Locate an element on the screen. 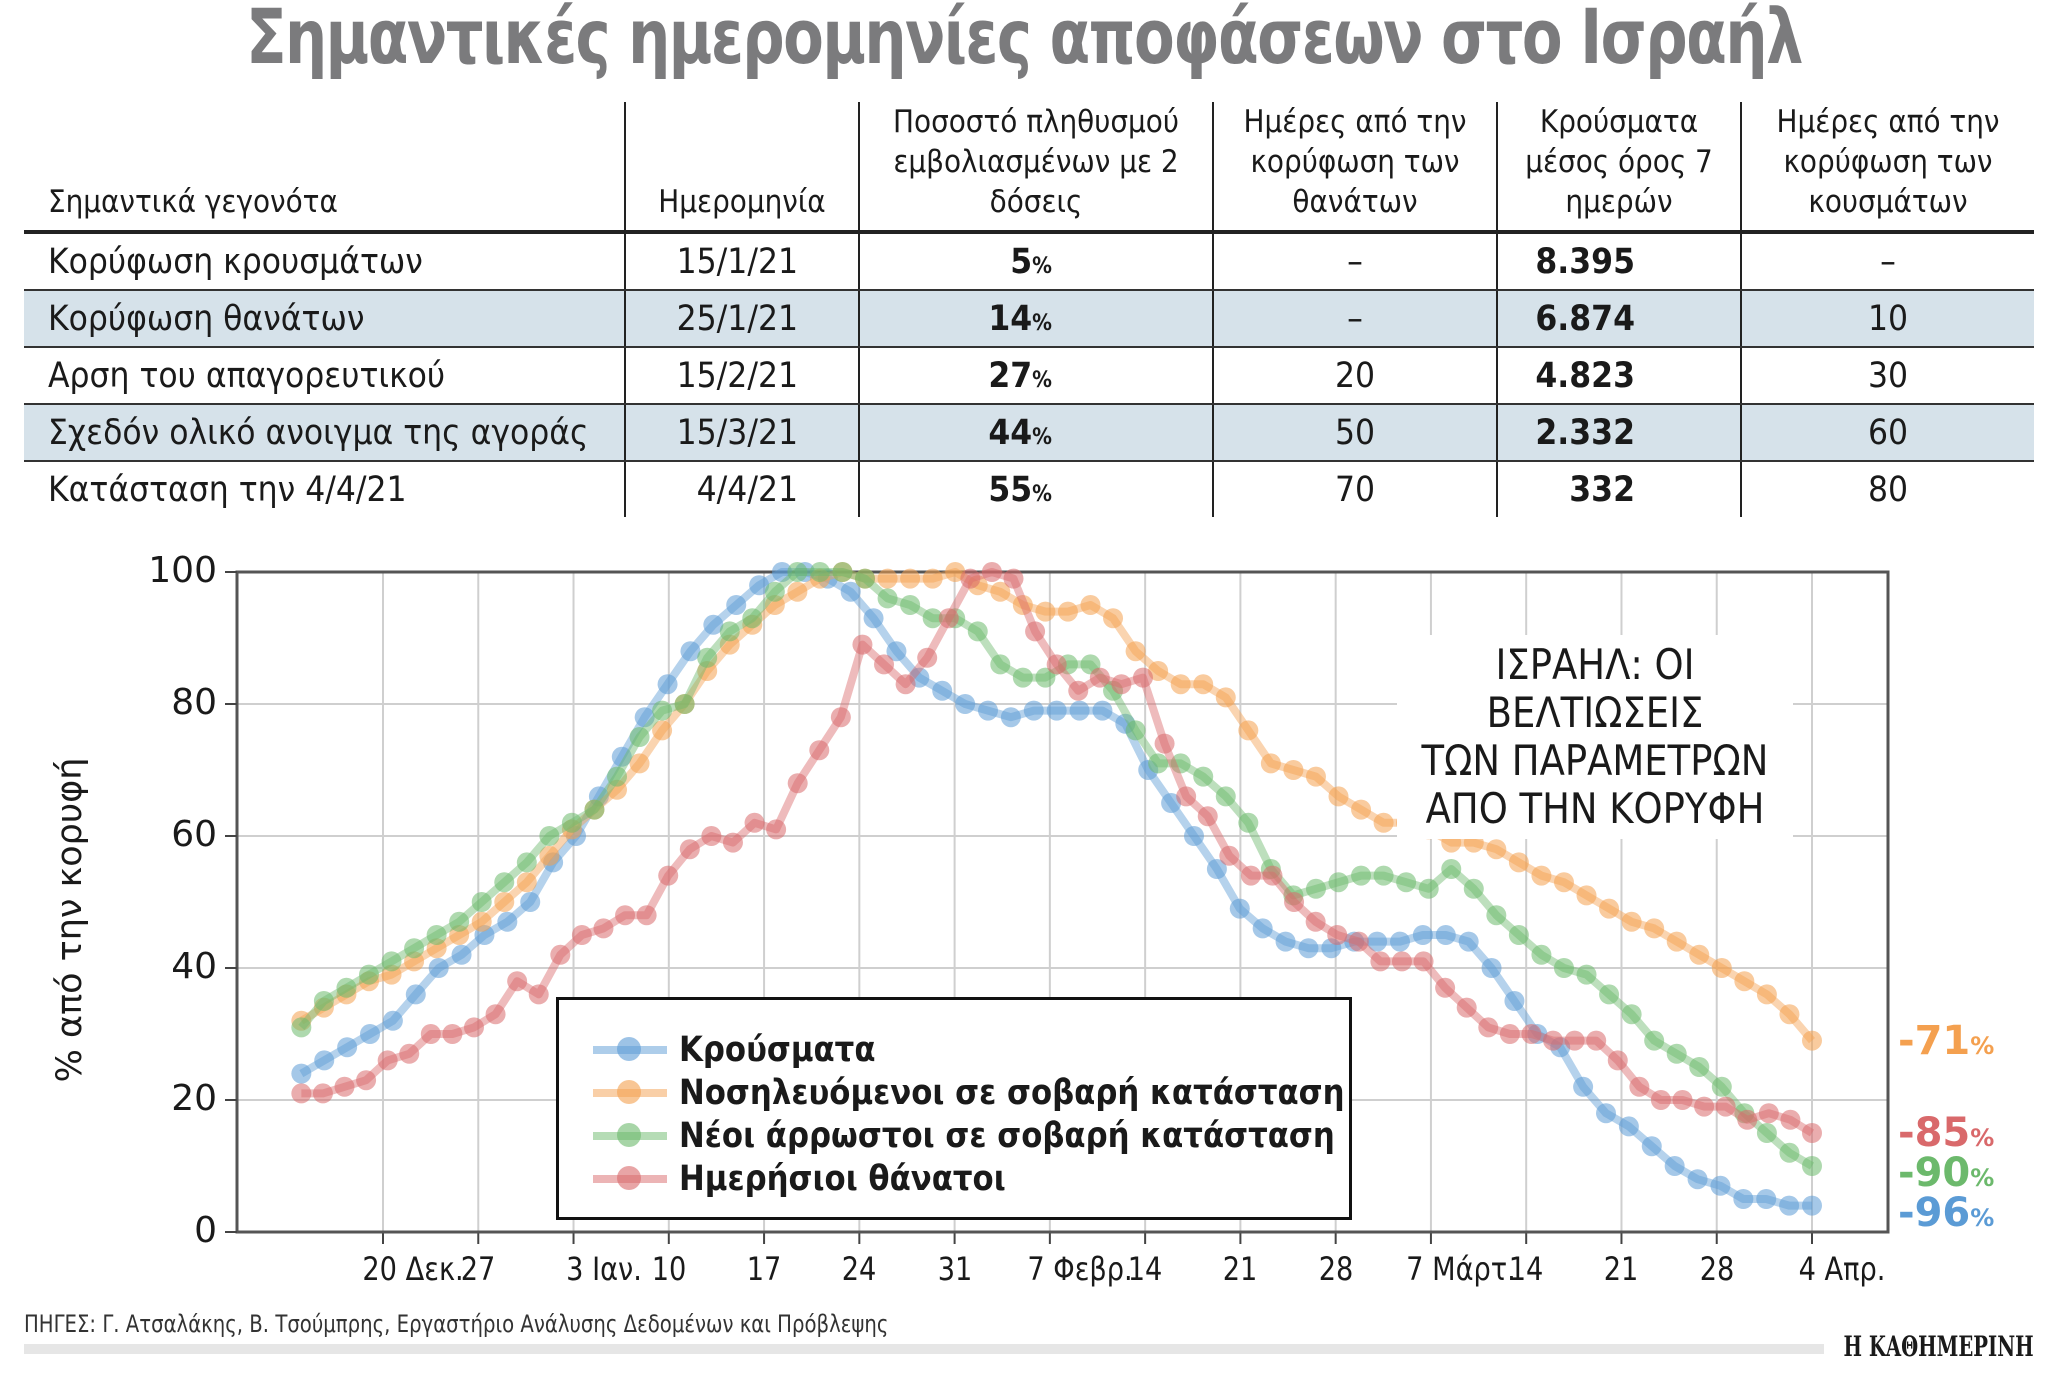 This screenshot has height=1373, width=2048. end-change-label: -96% is located at coordinates (1946, 1213).